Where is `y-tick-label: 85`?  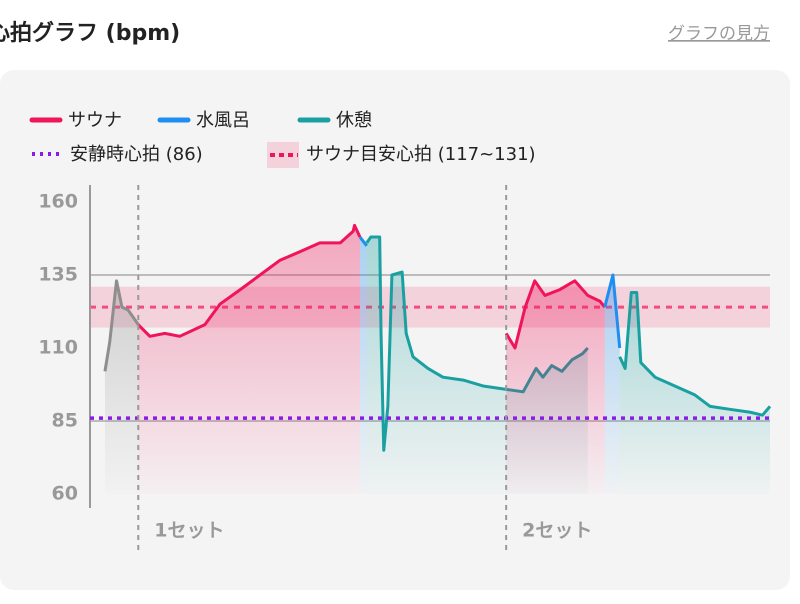
y-tick-label: 85 is located at coordinates (65, 421).